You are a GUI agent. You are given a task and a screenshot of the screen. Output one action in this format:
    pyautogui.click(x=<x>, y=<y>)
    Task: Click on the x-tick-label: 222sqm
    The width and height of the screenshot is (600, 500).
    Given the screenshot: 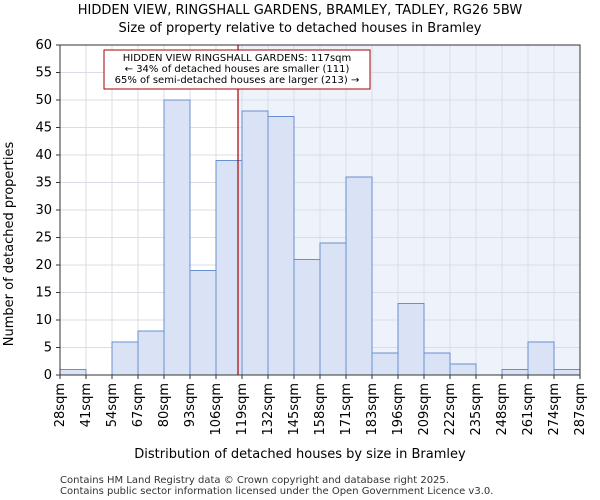 What is the action you would take?
    pyautogui.click(x=450, y=409)
    